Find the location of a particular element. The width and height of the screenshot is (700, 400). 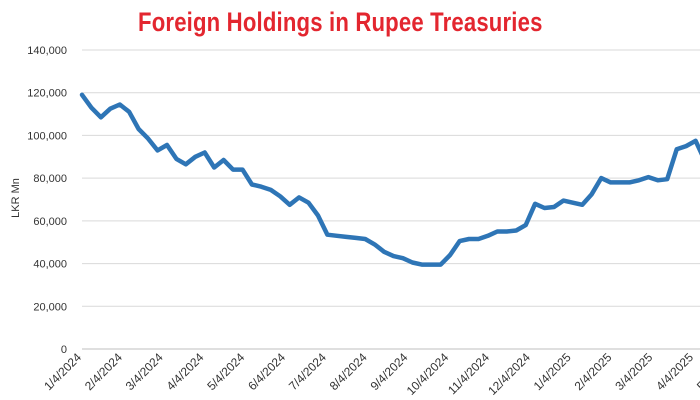

x-tick-label: 1/4/2025 is located at coordinates (552, 371).